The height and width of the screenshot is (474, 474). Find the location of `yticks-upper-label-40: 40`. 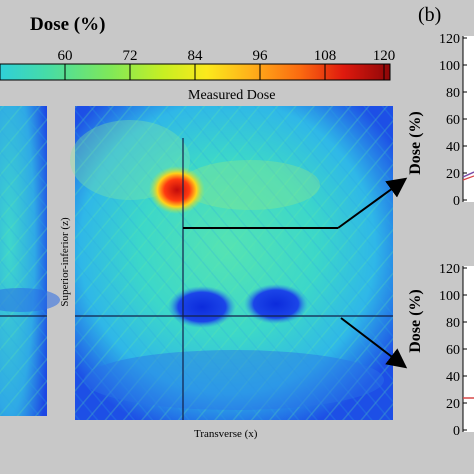

yticks-upper-label-40: 40 is located at coordinates (453, 147).